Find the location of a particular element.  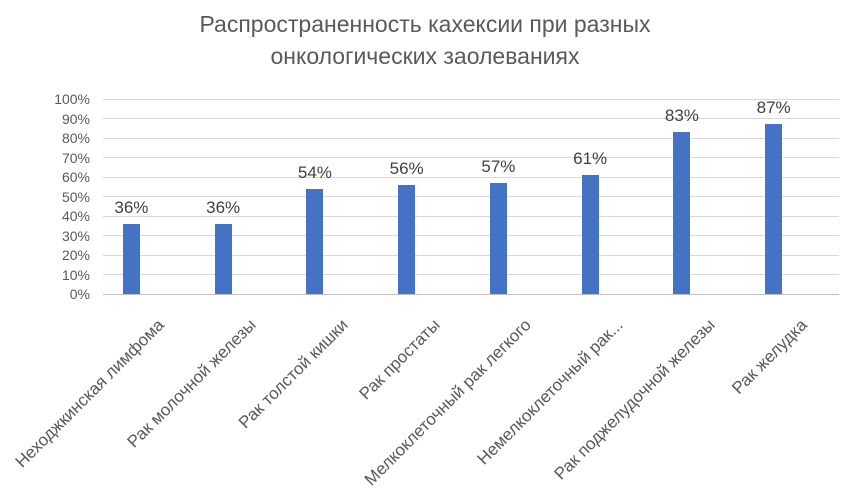

x-category-label-text: Мелкоклеточный рак легкого is located at coordinates (448, 402).